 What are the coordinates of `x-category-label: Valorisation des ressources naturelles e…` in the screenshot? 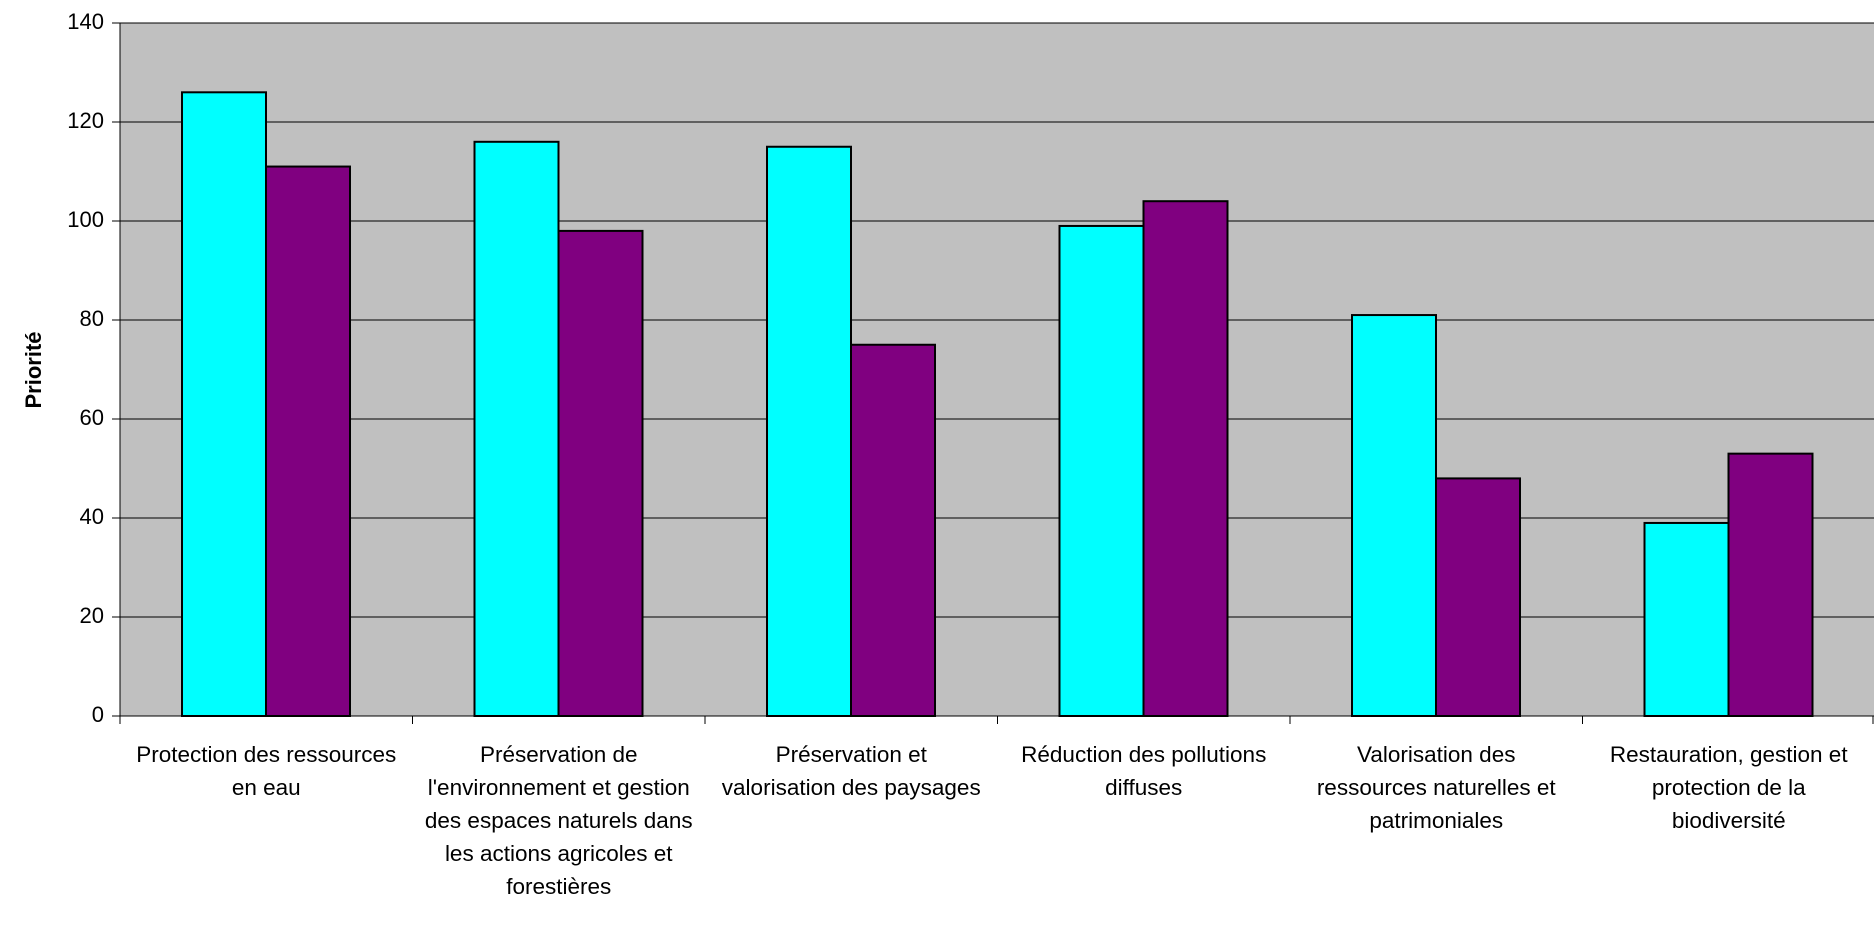 It's located at (1436, 787).